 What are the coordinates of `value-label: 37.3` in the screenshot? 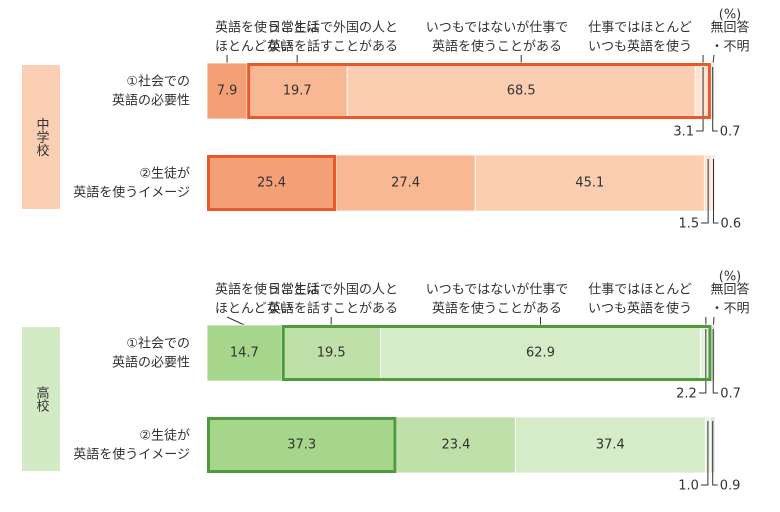 It's located at (301, 445).